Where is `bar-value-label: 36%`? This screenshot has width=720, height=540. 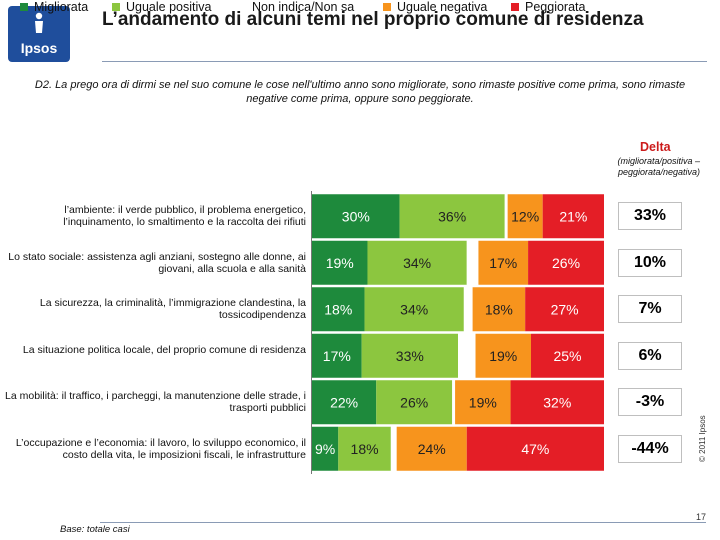
bar-value-label: 36% is located at coordinates (452, 216).